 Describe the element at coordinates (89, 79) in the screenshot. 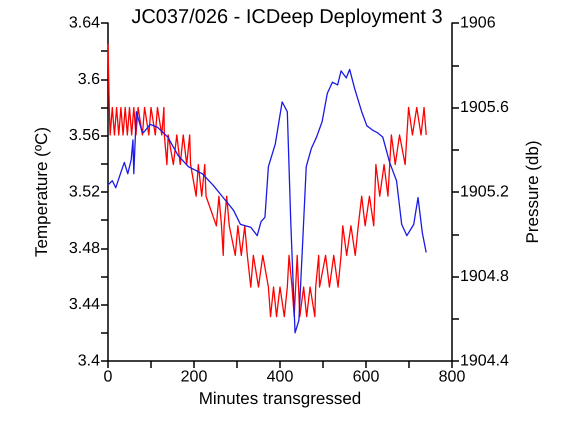

I see `y-tick-label: 3.6` at that location.